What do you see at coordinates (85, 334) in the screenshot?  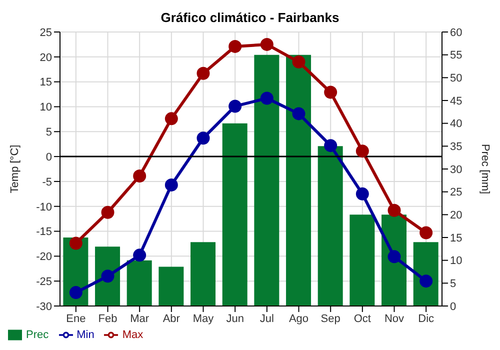 I see `legend-label: Min` at bounding box center [85, 334].